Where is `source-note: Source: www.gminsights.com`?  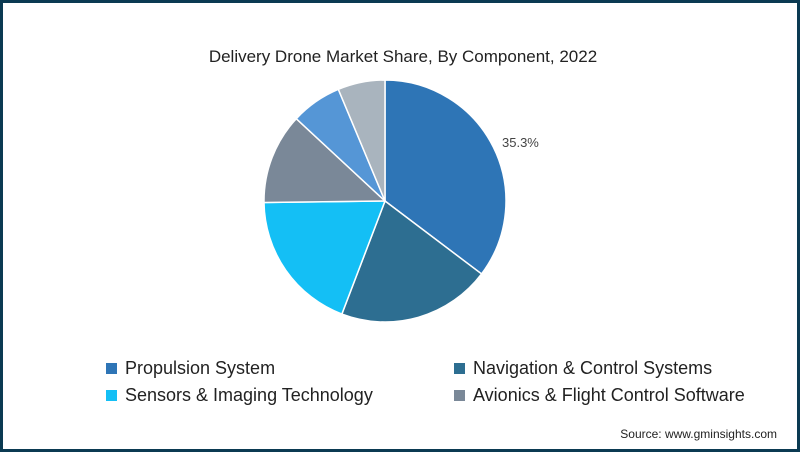 source-note: Source: www.gminsights.com is located at coordinates (698, 434).